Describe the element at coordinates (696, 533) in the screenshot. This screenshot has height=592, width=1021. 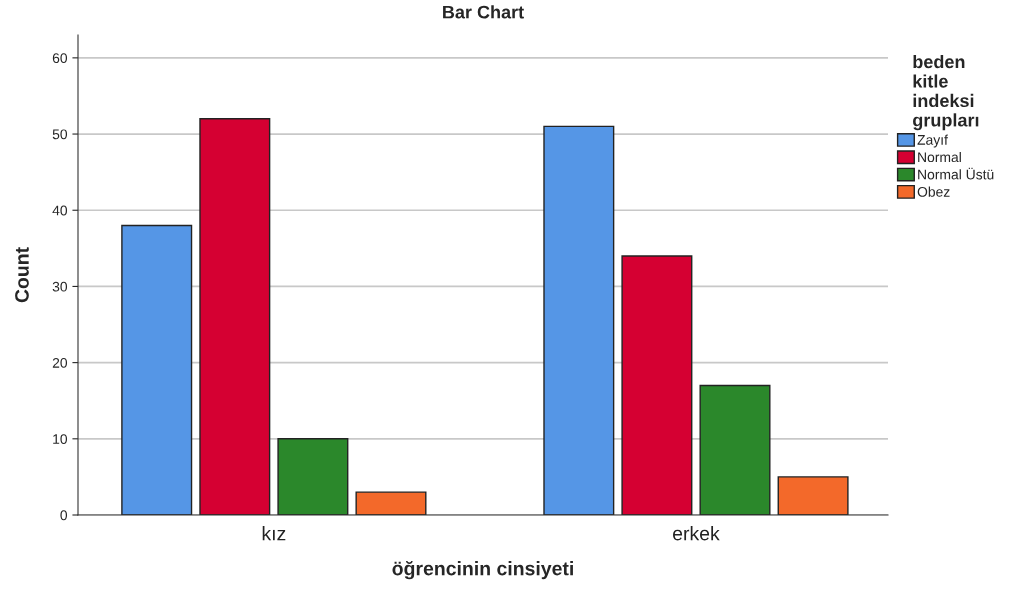
I see `x-tick-label: erkek` at that location.